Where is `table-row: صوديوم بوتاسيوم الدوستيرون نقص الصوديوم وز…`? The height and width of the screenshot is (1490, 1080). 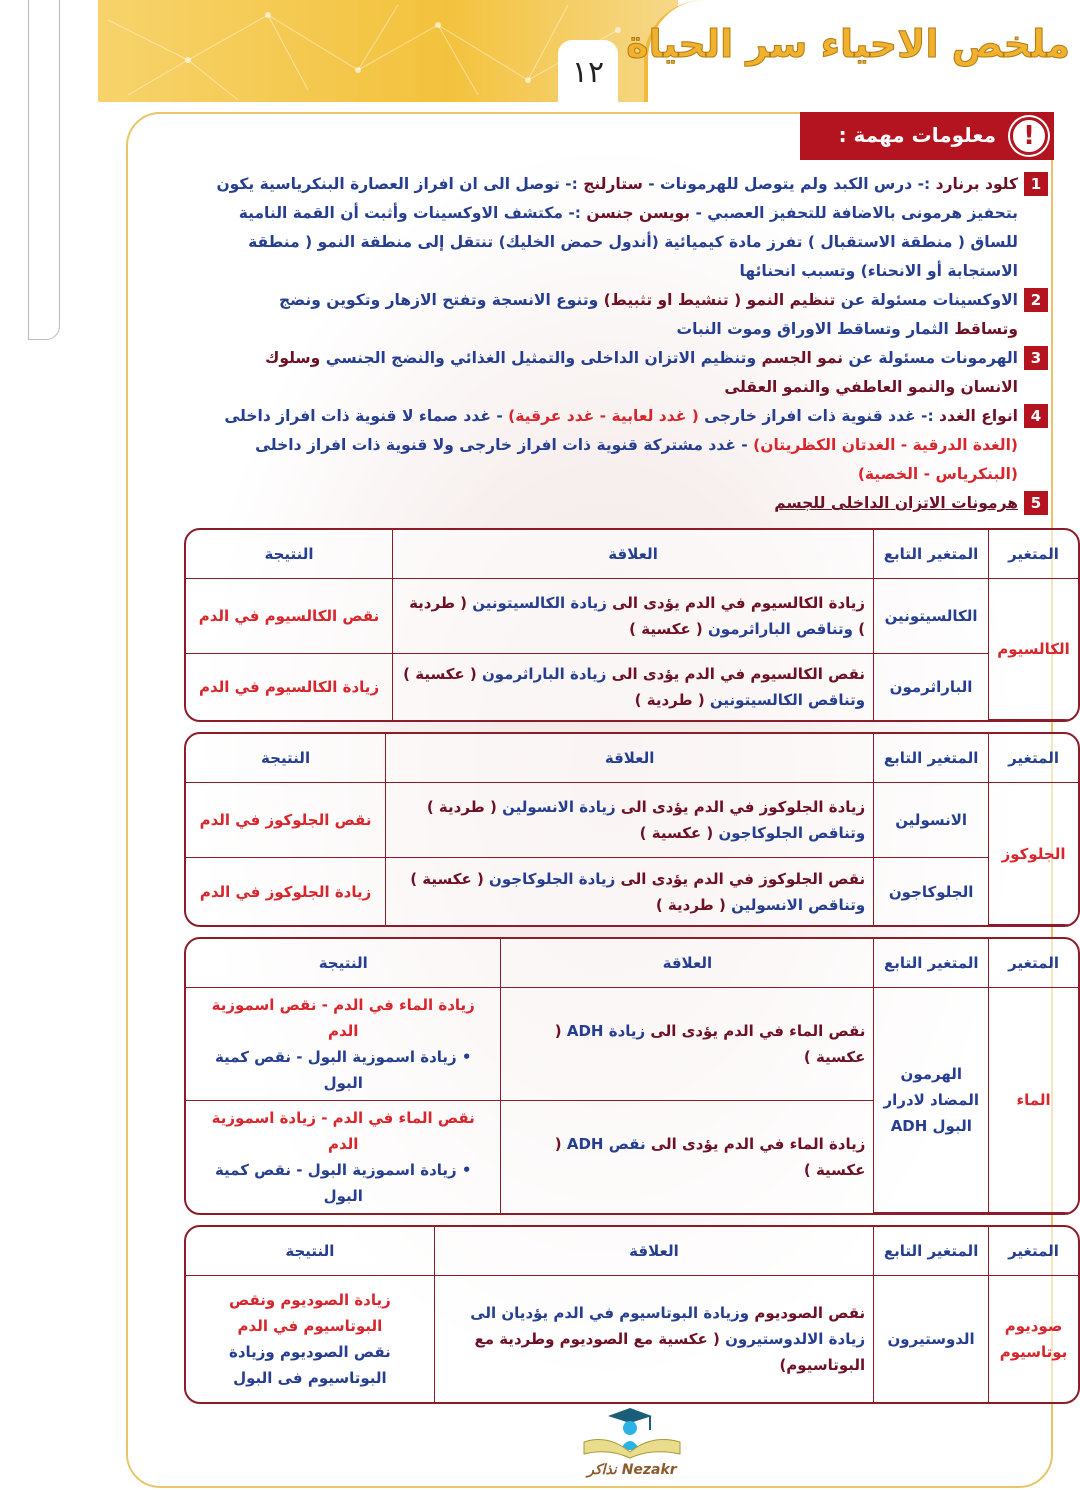 table-row: صوديوم بوتاسيوم الدوستيرون نقص الصوديوم وز… is located at coordinates (632, 1339).